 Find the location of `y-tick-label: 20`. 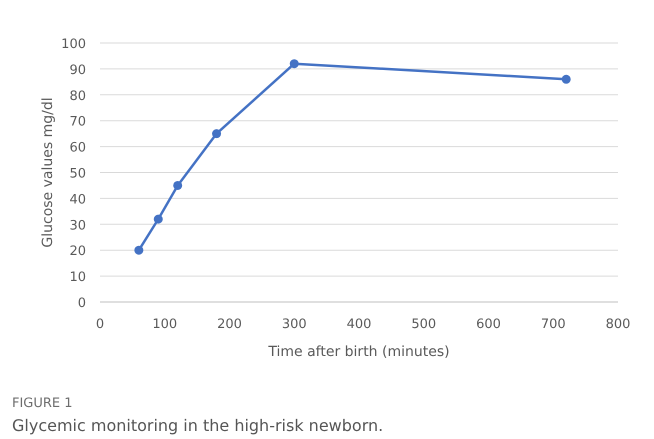

y-tick-label: 20 is located at coordinates (77, 252).